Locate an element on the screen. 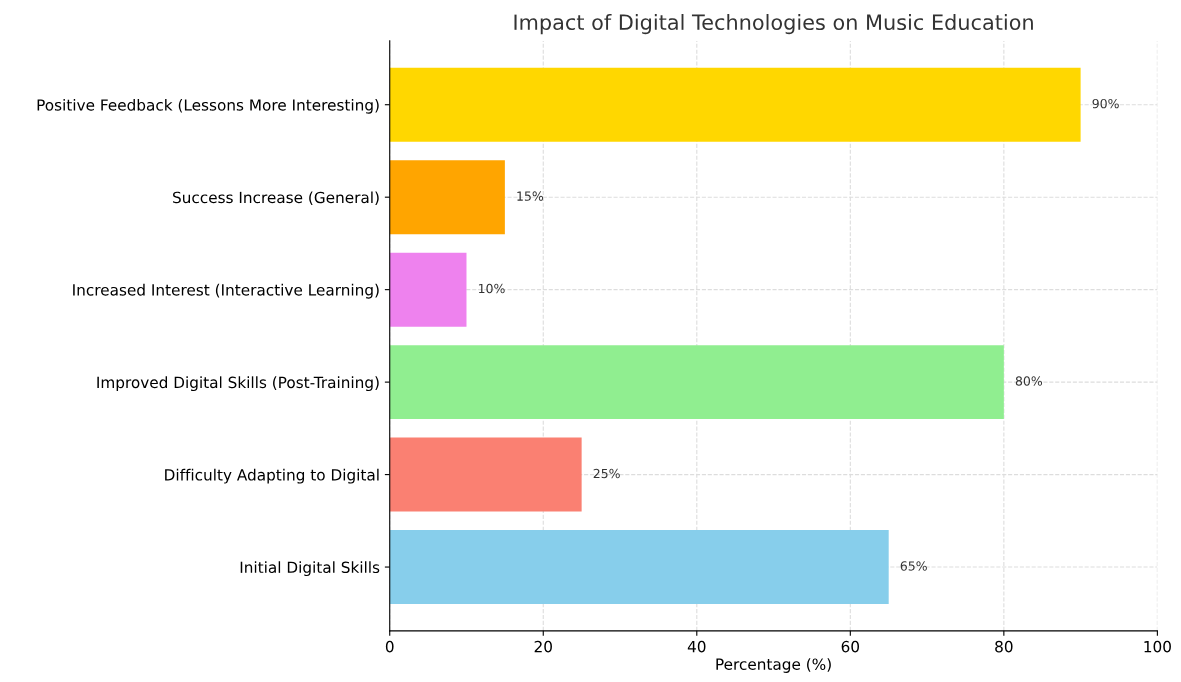  y-tick-label: Initial Digital Skills is located at coordinates (310, 569).